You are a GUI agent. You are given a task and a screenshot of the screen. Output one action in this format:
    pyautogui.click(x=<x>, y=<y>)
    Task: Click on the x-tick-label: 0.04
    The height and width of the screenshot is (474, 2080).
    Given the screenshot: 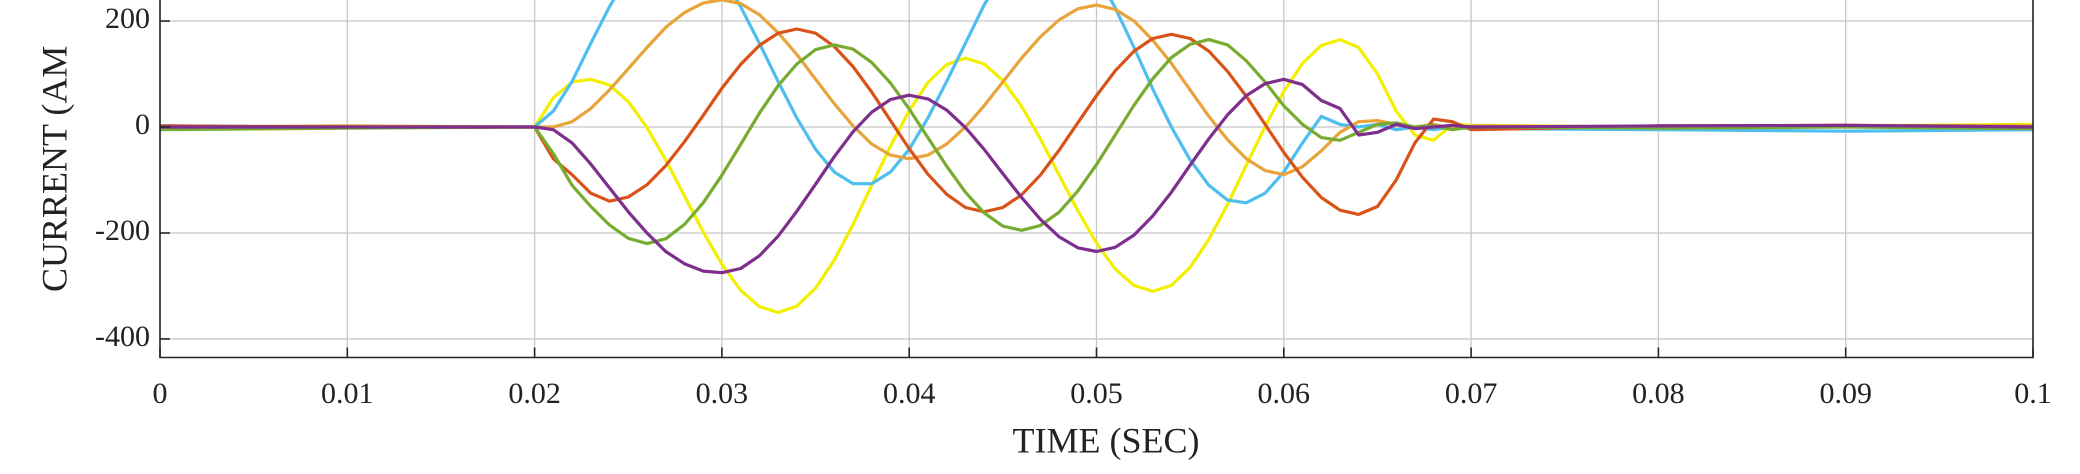 What is the action you would take?
    pyautogui.click(x=909, y=393)
    